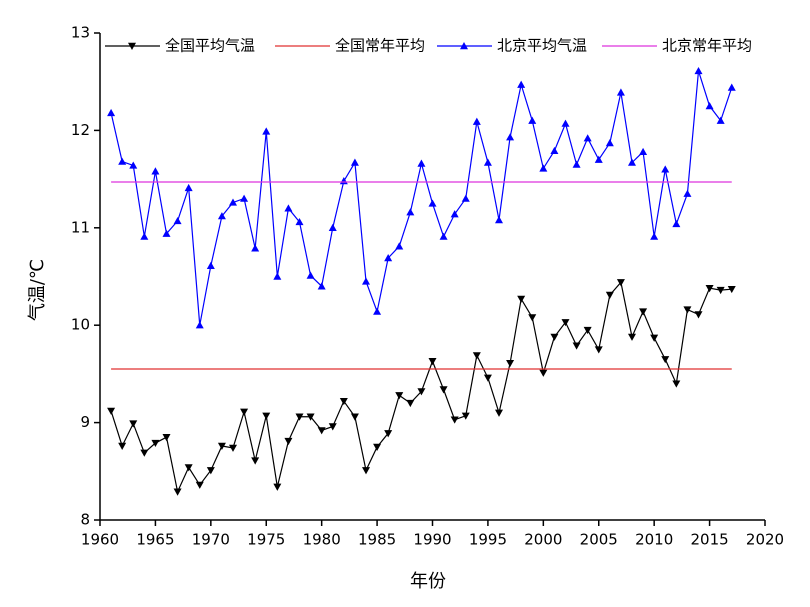 The width and height of the screenshot is (810, 607). Describe the element at coordinates (266, 540) in the screenshot. I see `x-tick-label: 1975` at that location.